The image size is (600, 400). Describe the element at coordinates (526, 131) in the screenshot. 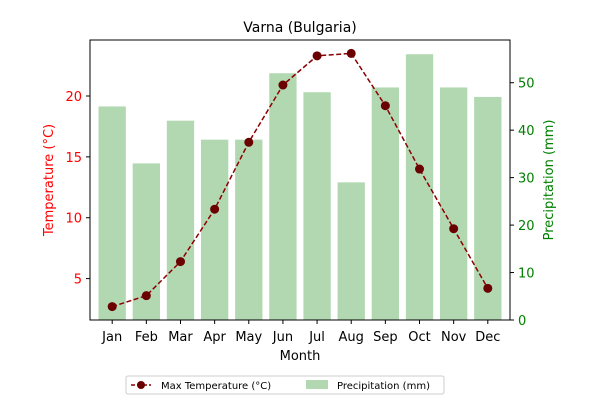

I see `y-right-tick-label-40: 40` at that location.